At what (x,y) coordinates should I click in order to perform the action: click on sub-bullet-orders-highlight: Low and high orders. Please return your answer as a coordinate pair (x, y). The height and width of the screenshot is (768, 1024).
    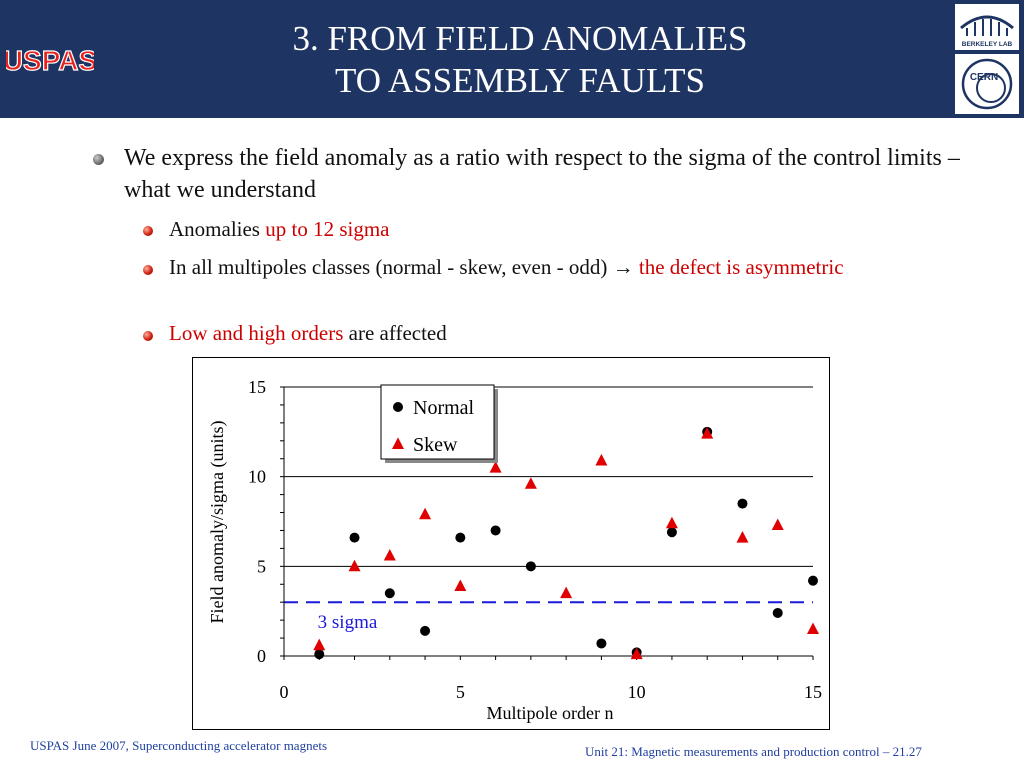
    Looking at the image, I should click on (256, 333).